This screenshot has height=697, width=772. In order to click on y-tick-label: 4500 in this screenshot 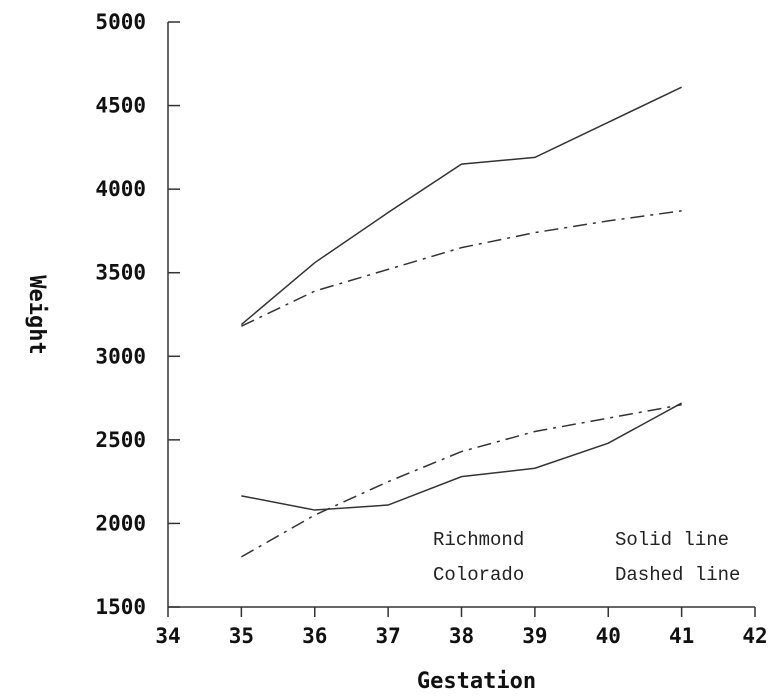, I will do `click(120, 106)`.